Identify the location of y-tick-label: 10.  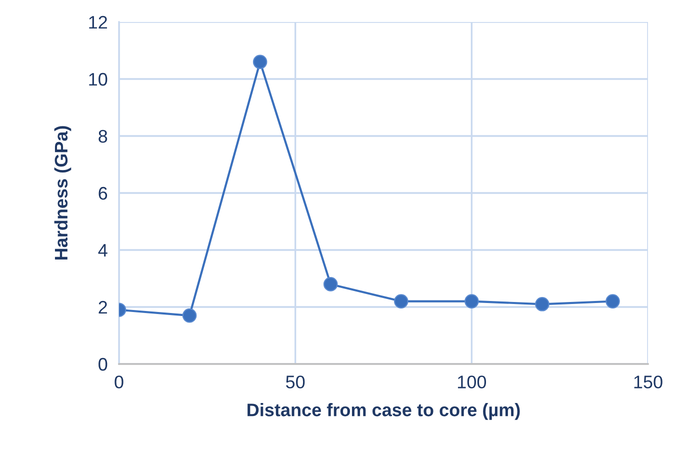
(98, 79).